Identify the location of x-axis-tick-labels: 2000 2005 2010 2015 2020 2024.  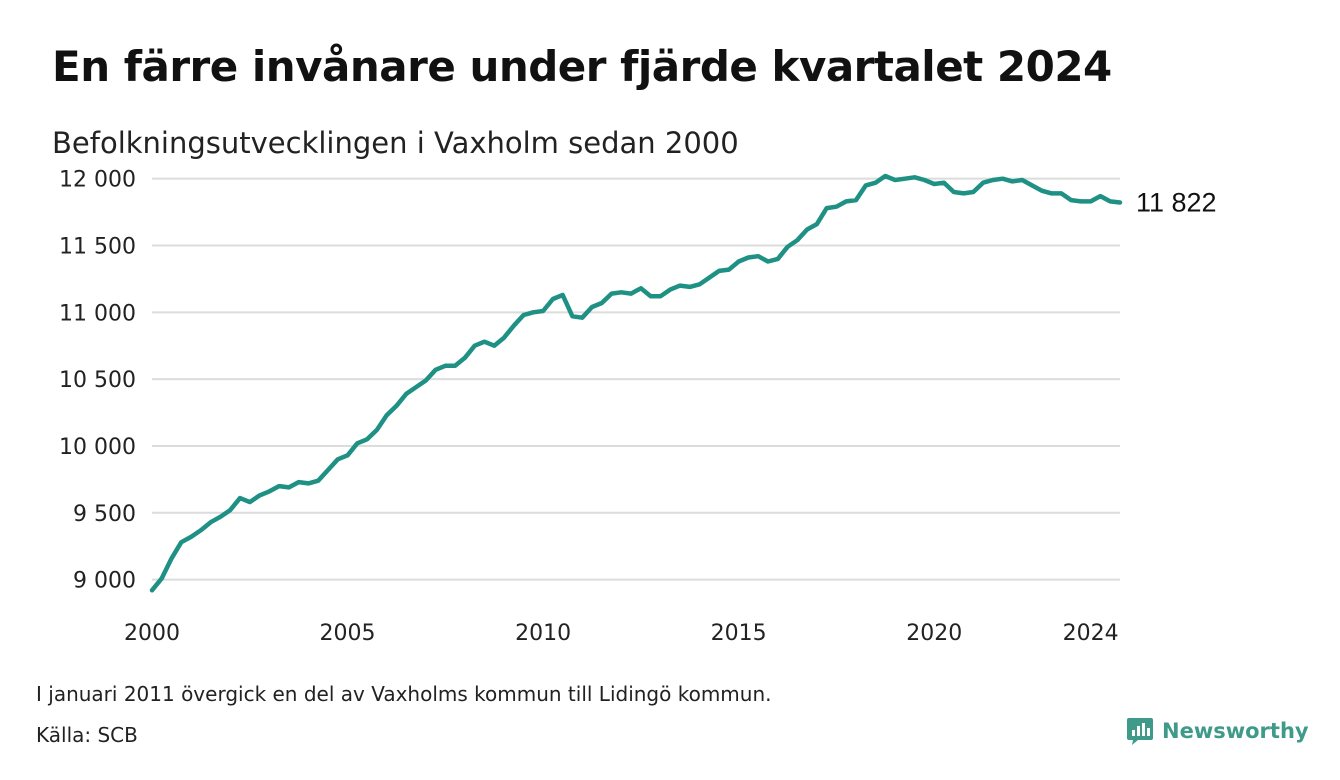
(621, 633).